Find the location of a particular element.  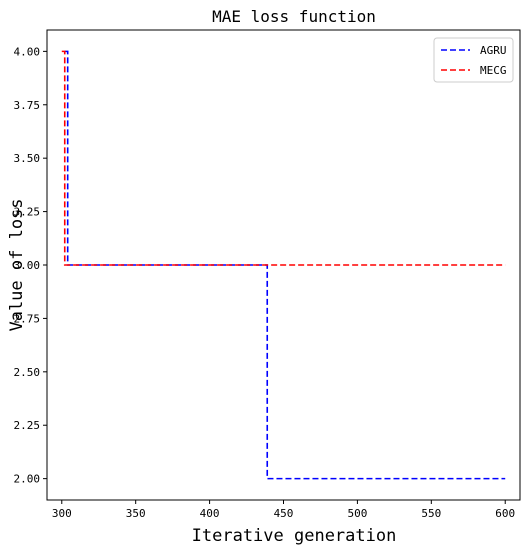

y-tick-label: 2.25 is located at coordinates (27, 425).